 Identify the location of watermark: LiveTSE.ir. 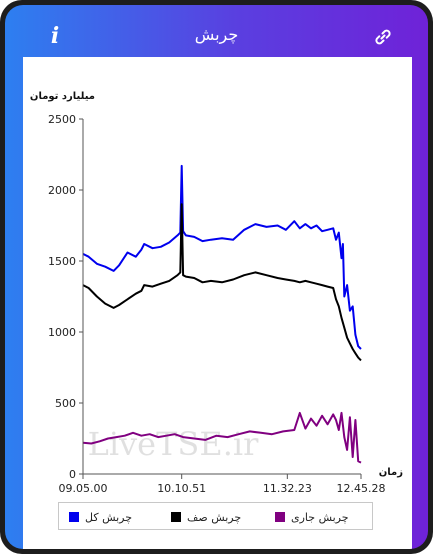
(174, 444).